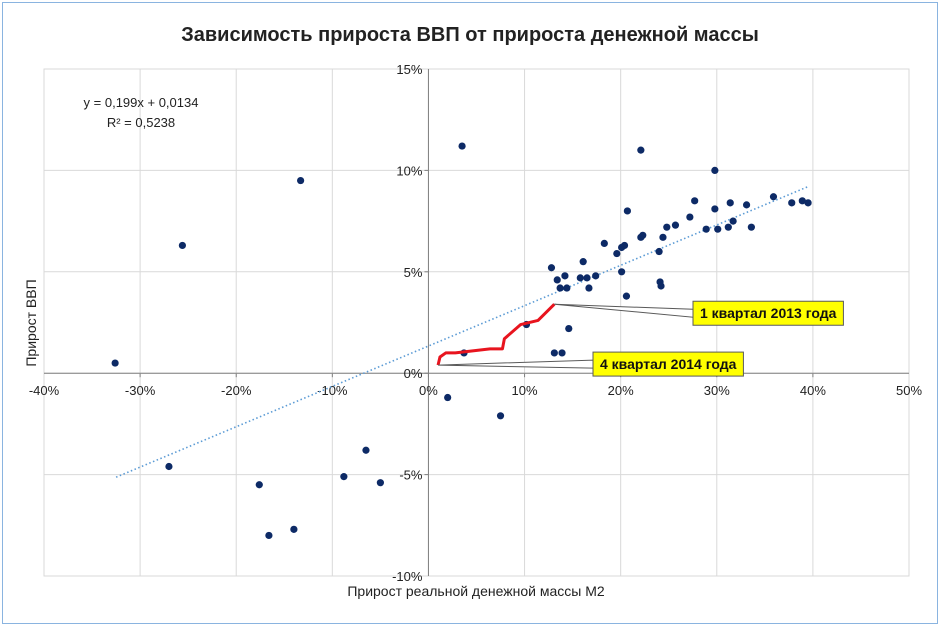 Image resolution: width=942 pixels, height=630 pixels. I want to click on x-tick-label: -20%, so click(236, 390).